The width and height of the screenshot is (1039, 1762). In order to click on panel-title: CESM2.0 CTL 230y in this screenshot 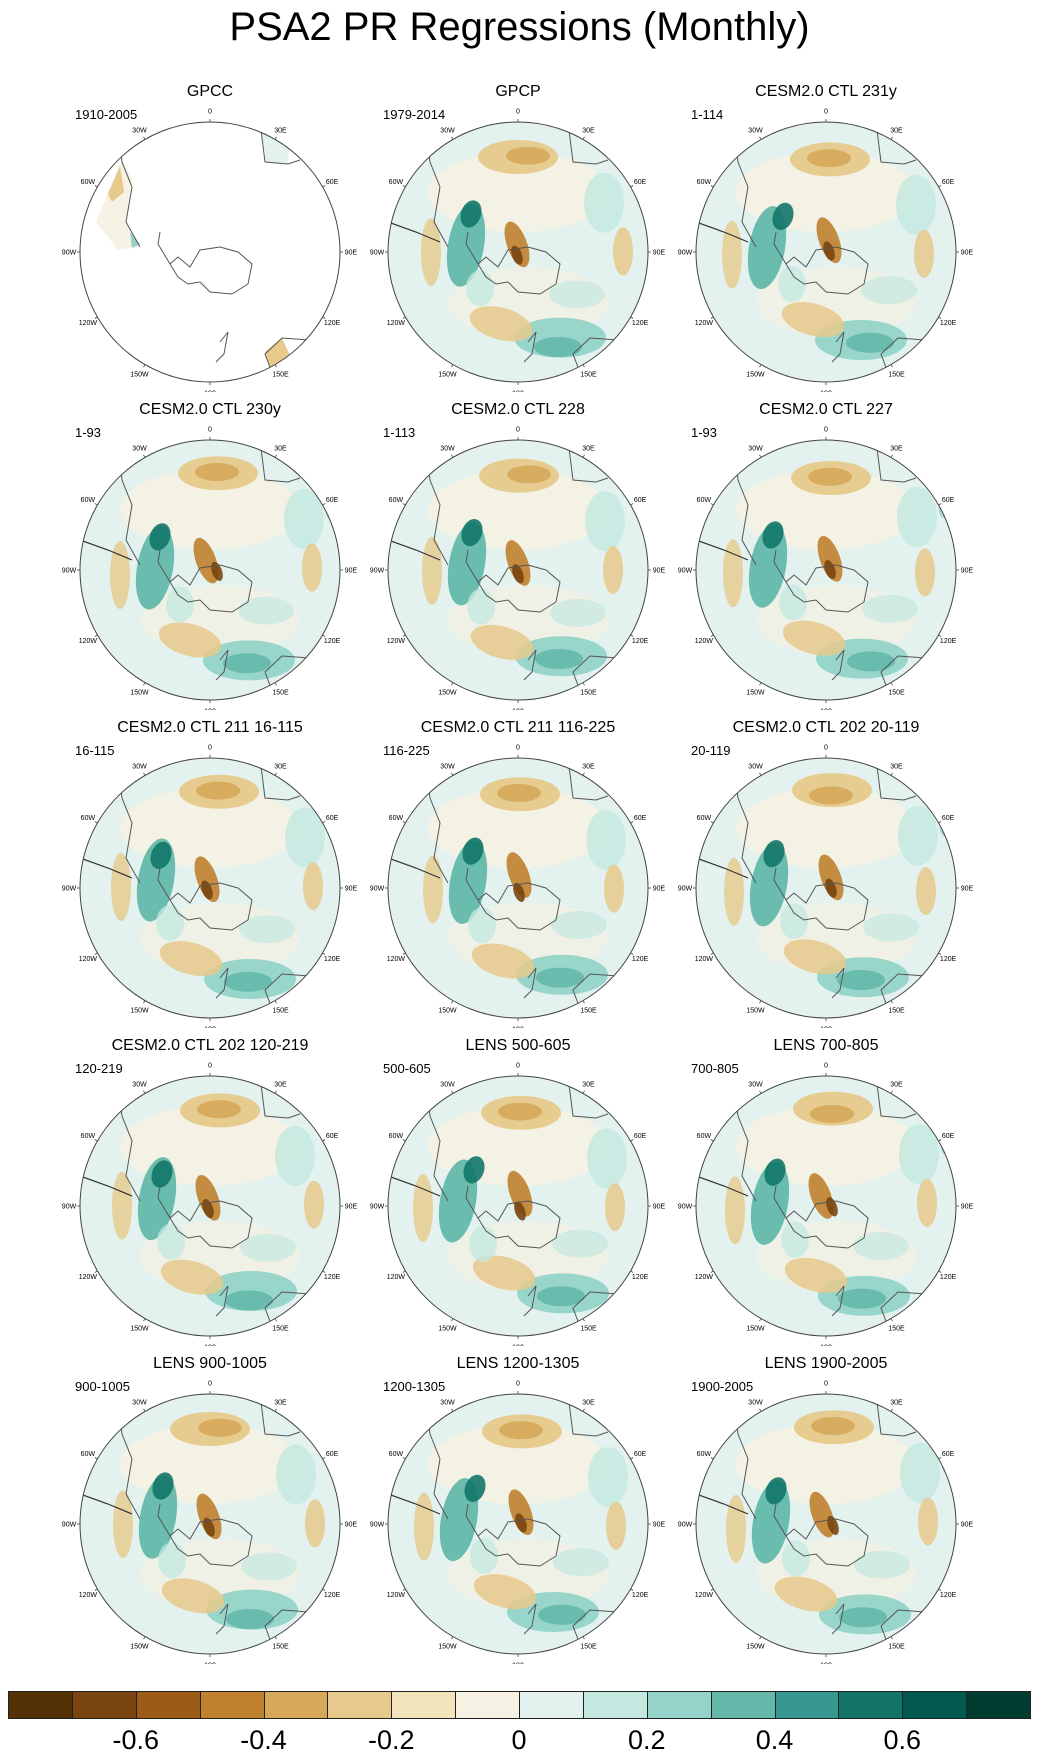, I will do `click(210, 409)`.